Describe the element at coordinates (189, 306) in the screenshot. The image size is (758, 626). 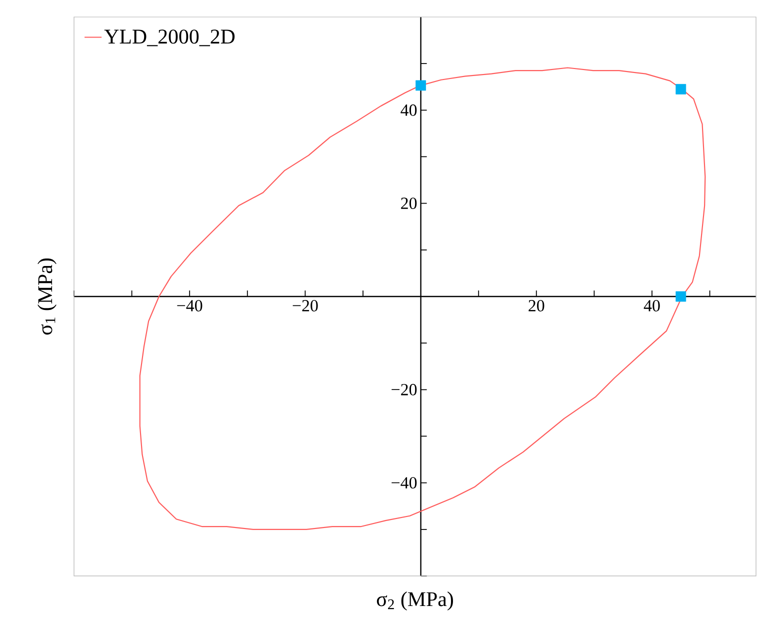
I see `x-tick-label: −40` at that location.